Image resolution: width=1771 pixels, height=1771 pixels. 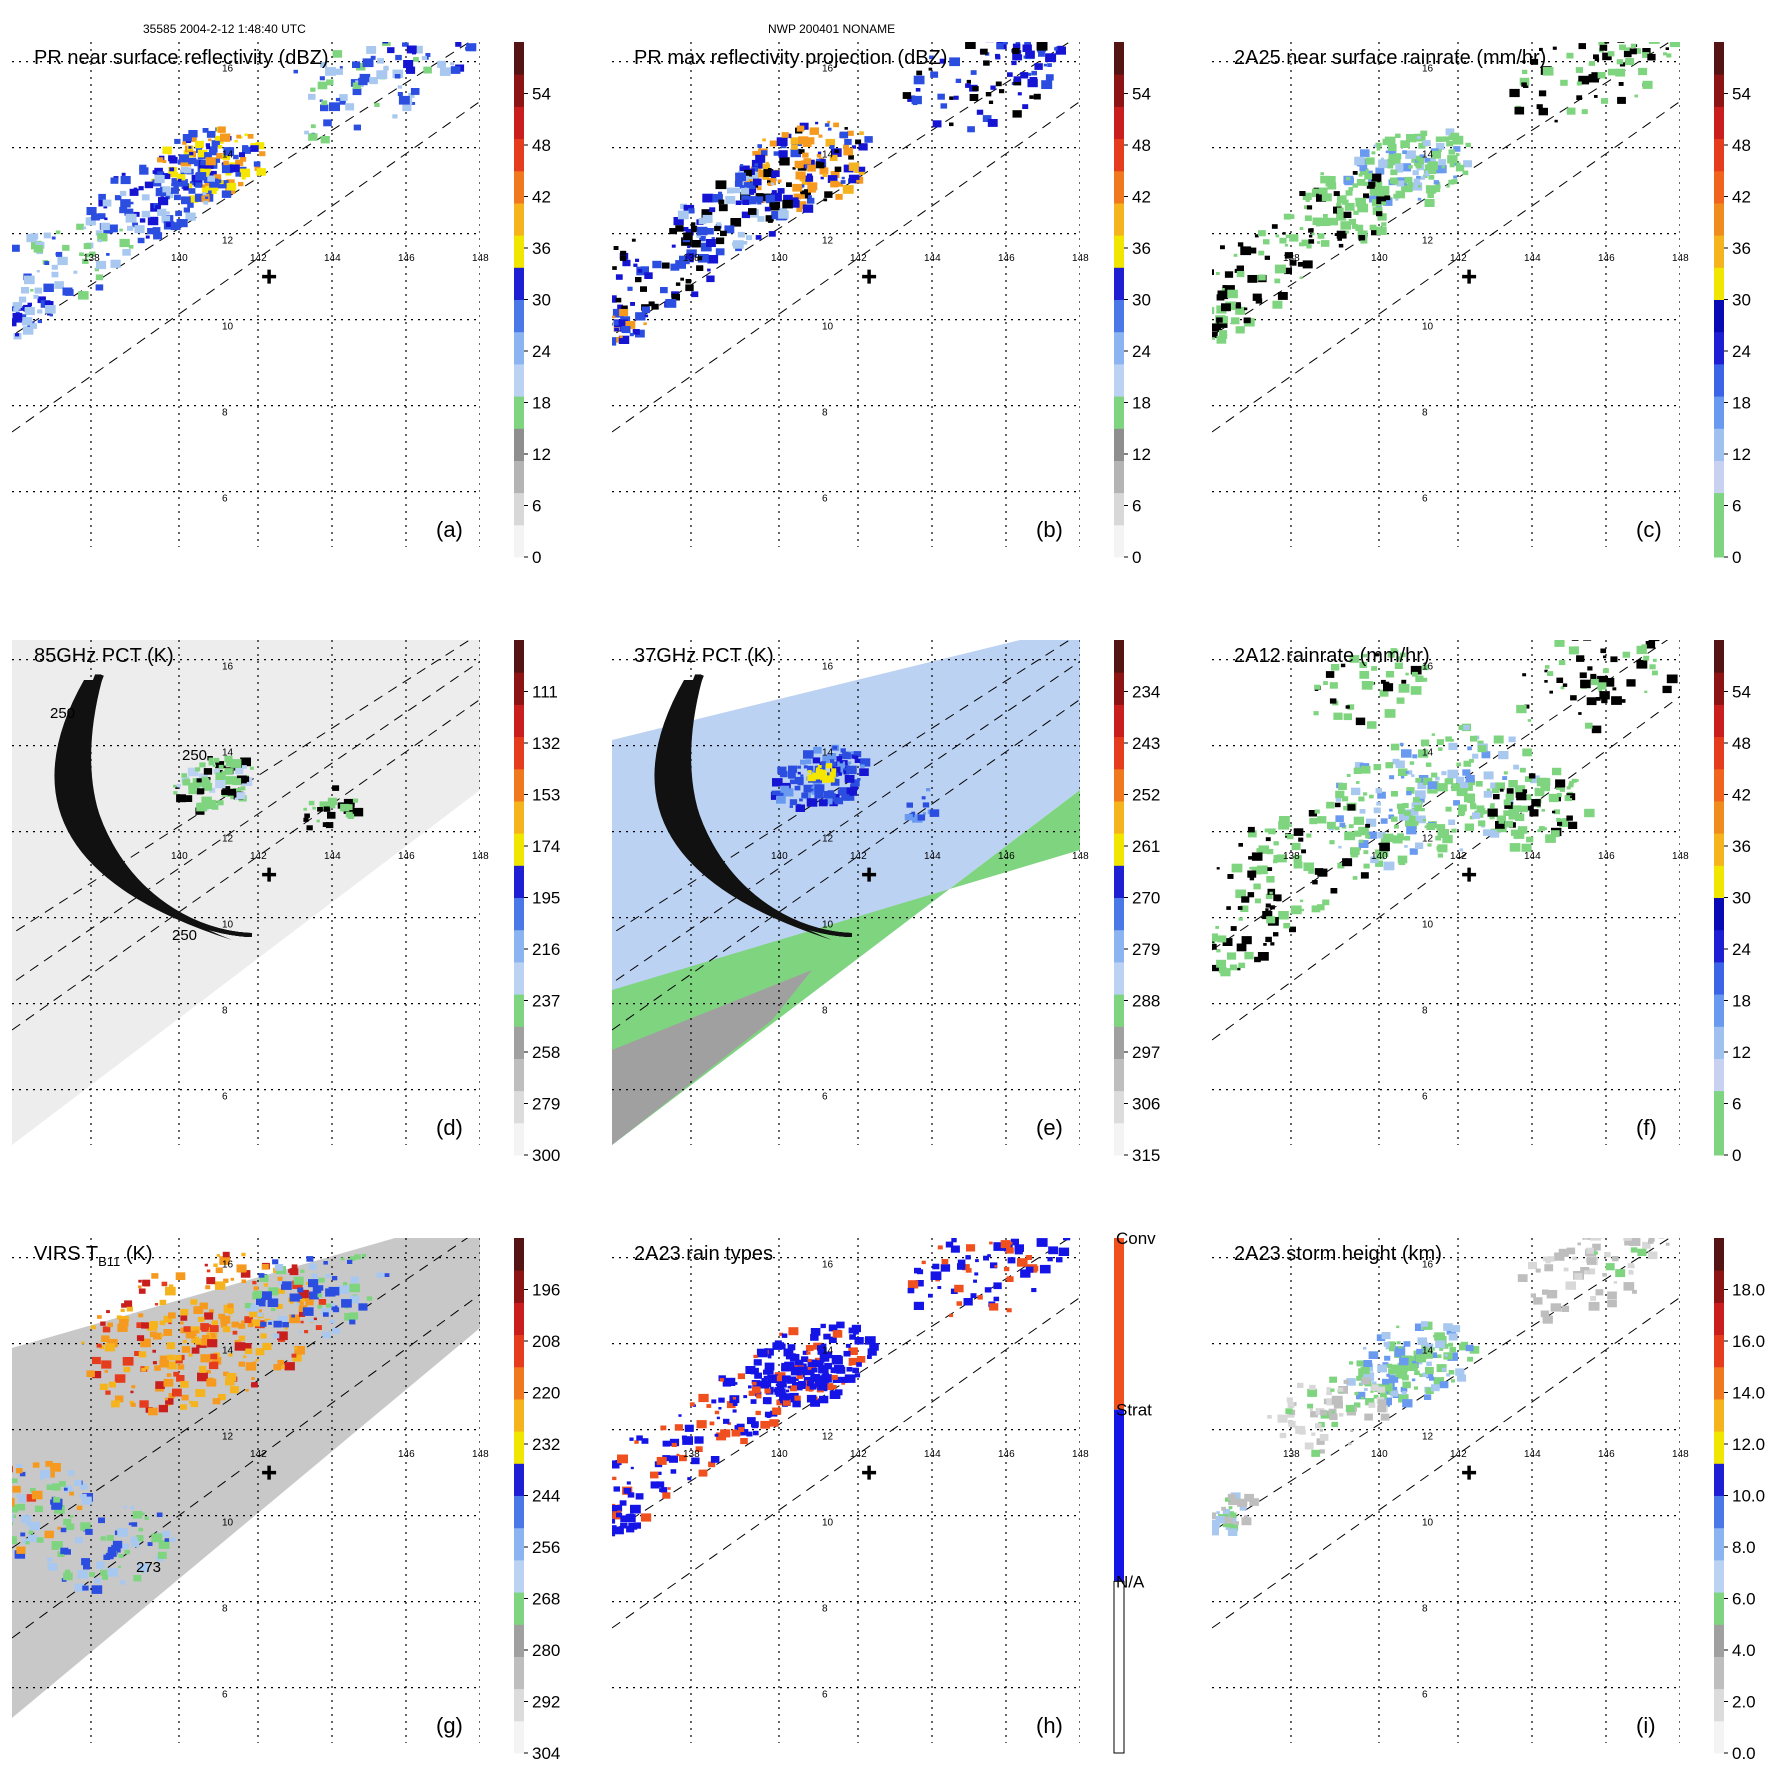 I want to click on lon-tick-label: 148, so click(x=1680, y=856).